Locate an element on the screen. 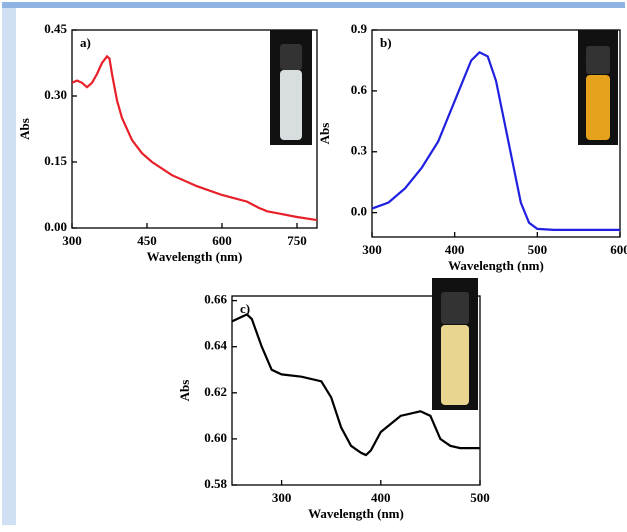 The image size is (627, 532). y-tick-label: 0.45 is located at coordinates (55, 28).